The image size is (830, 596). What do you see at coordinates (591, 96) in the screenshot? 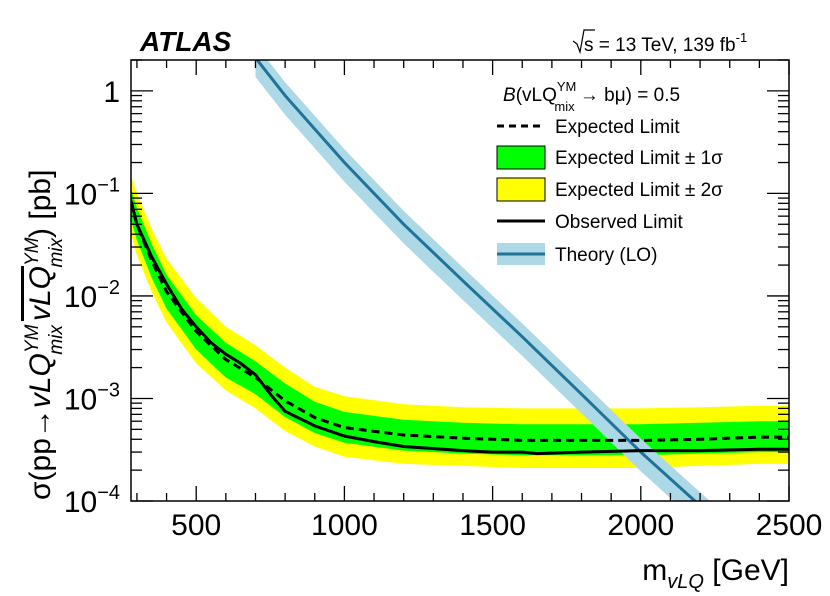
I see `legend-title: B(vLQYM mix → bμ) = 0.5` at bounding box center [591, 96].